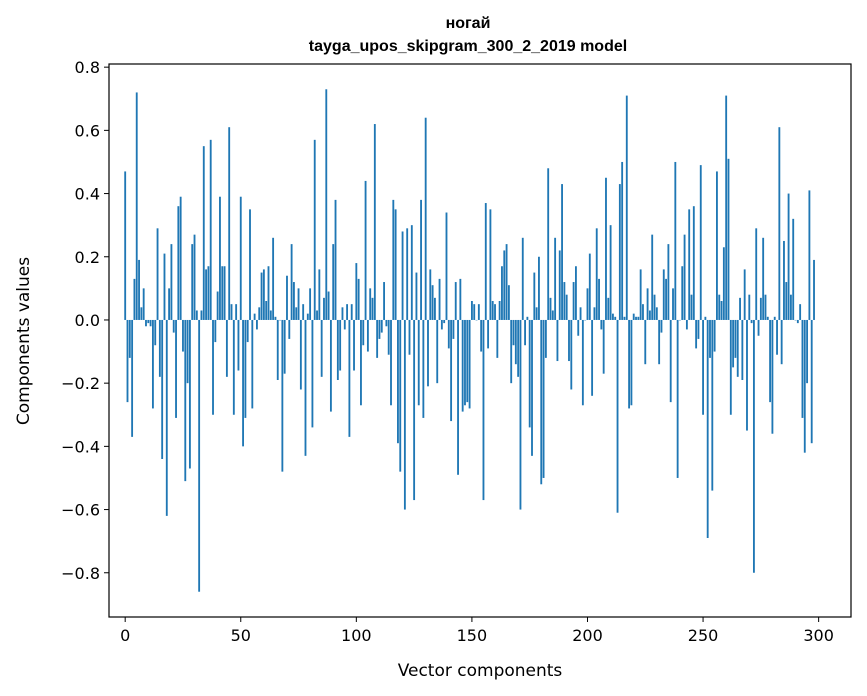 This screenshot has height=696, width=867. I want to click on y-axis: −0.8 −0.6 −0.4 −0.2 0.0 0.2 0.4 0.6 0.8, so click(85, 320).